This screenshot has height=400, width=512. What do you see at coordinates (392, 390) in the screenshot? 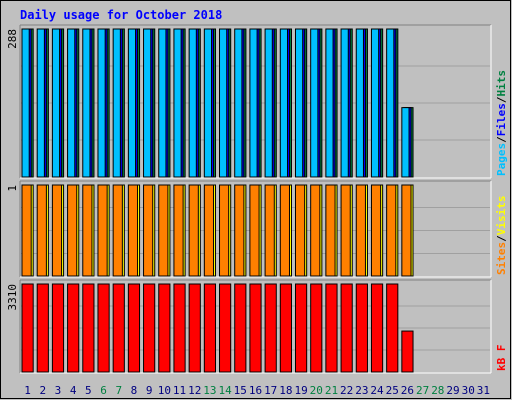
I see `x-tick-label-day-25: 25` at bounding box center [392, 390].